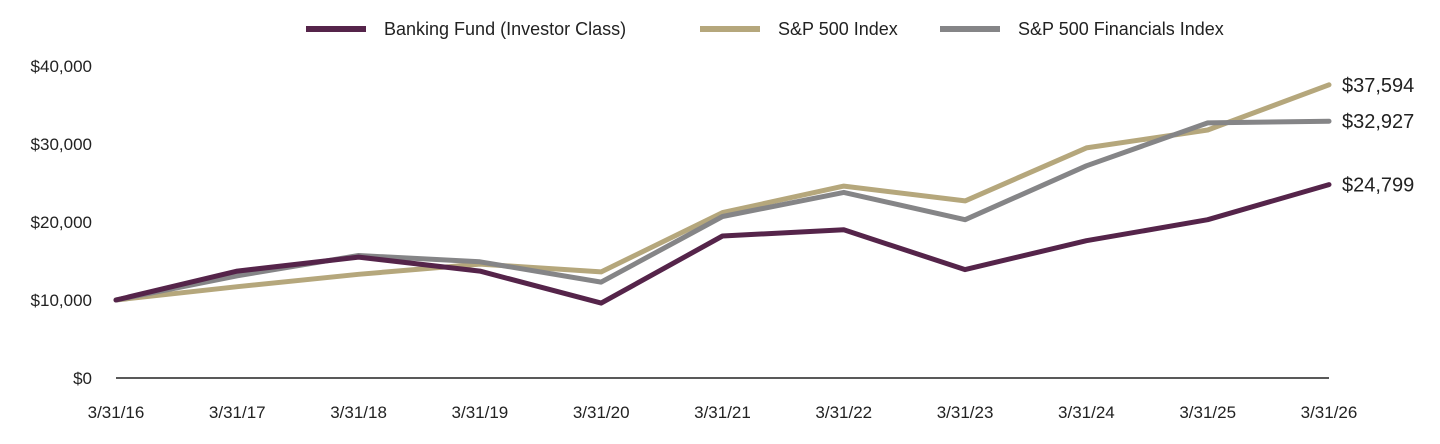  I want to click on legend-item-sp500: S&P 500 Index, so click(799, 29).